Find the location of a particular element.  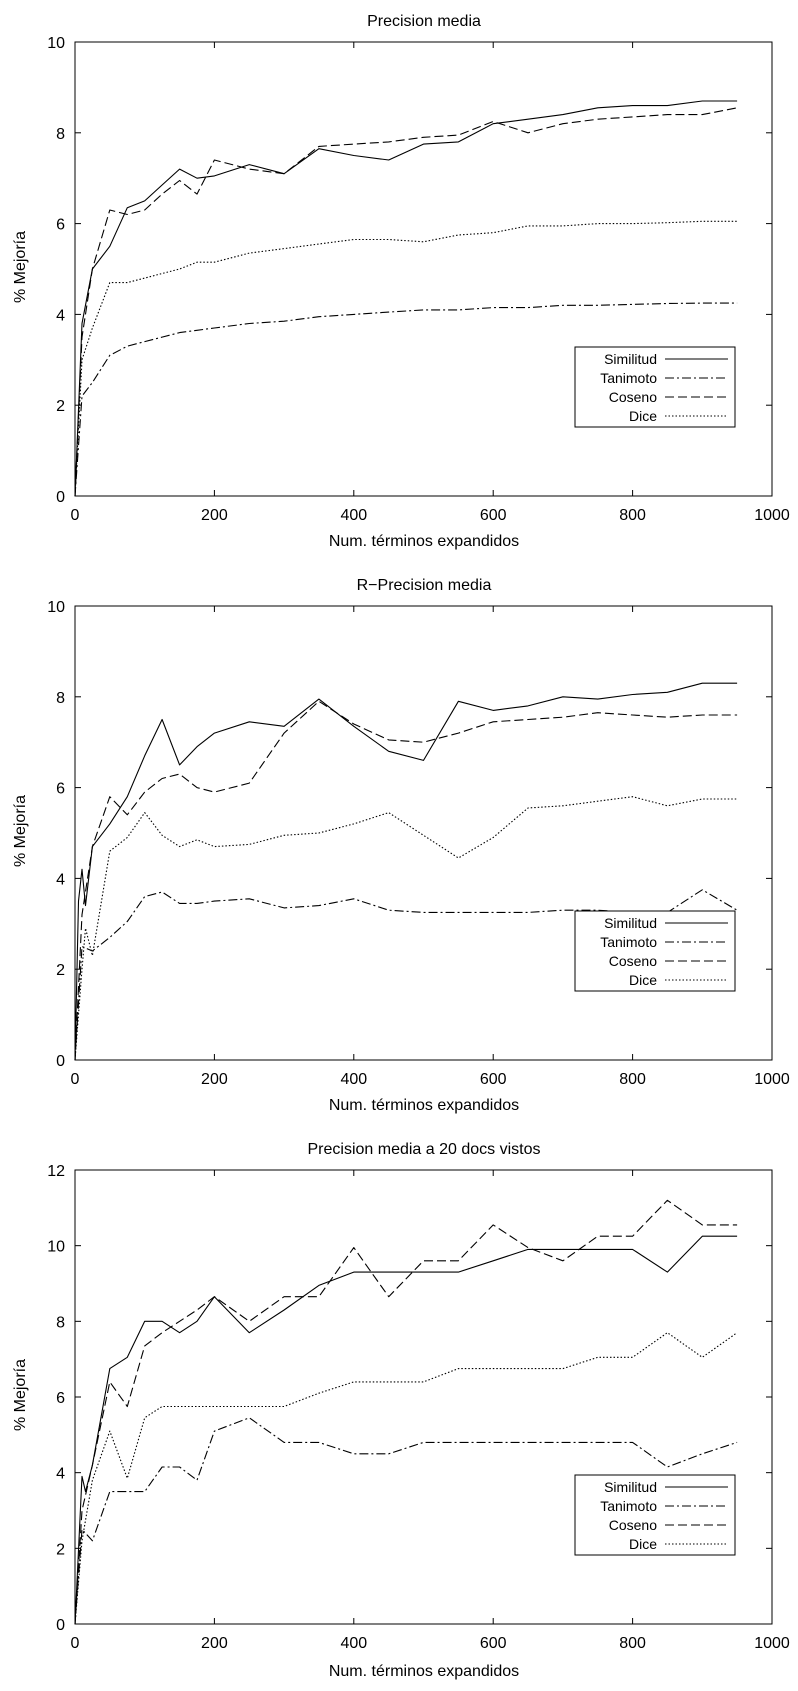

chart-title: Precision media is located at coordinates (424, 21).